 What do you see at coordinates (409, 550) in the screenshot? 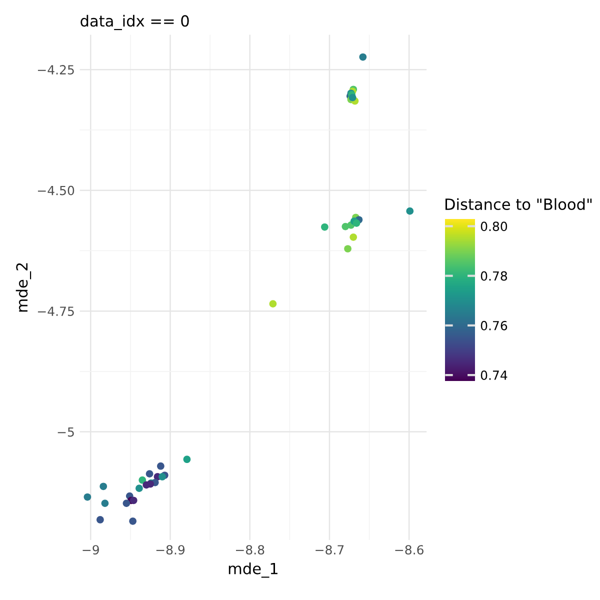
I see `x-tick-label: −8.6` at bounding box center [409, 550].